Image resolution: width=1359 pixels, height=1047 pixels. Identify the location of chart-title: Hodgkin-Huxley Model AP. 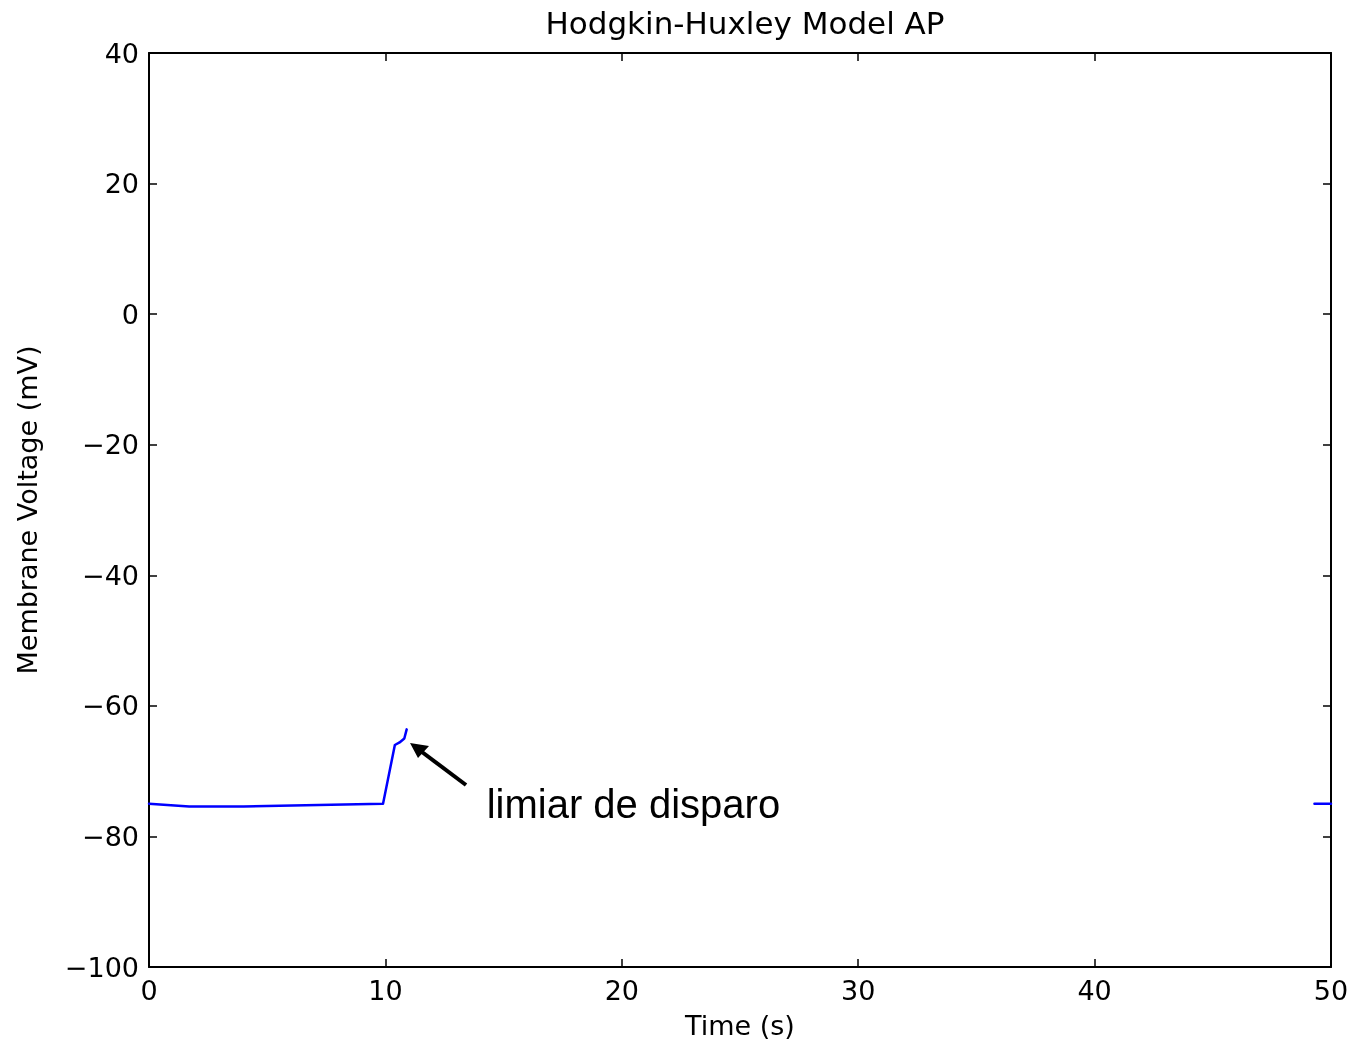
(745, 22).